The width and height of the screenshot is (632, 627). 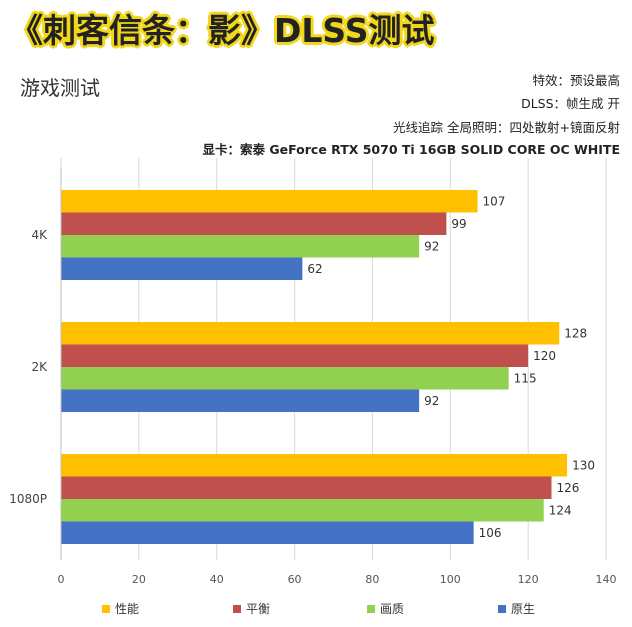 I want to click on x-tick-label: 60, so click(x=295, y=579).